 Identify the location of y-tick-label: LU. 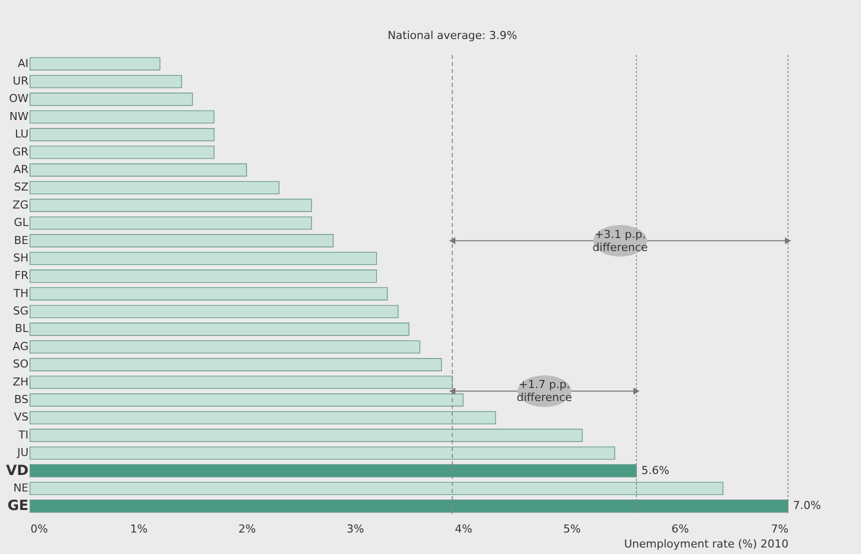
(21, 134).